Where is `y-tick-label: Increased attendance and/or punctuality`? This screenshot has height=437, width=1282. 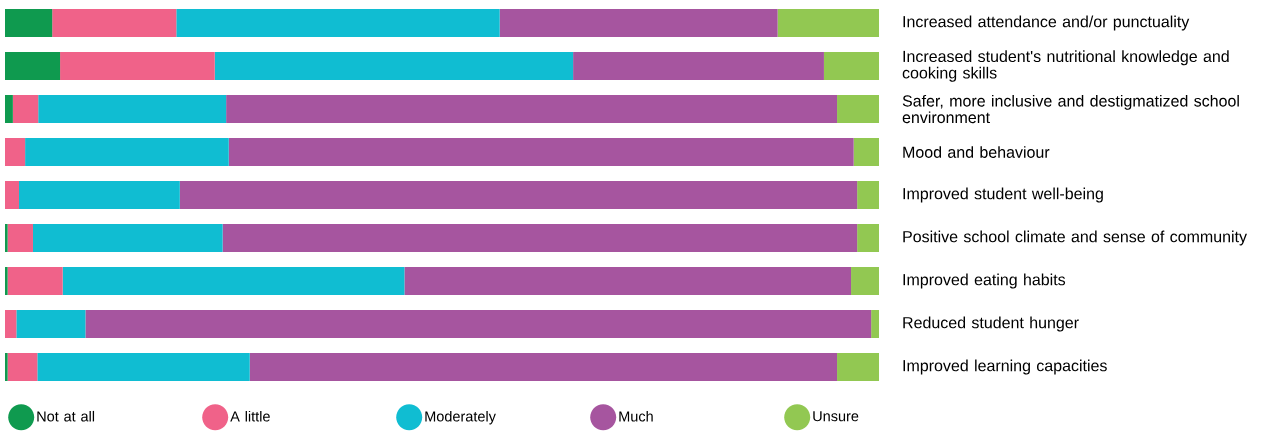
y-tick-label: Increased attendance and/or punctuality is located at coordinates (1046, 23).